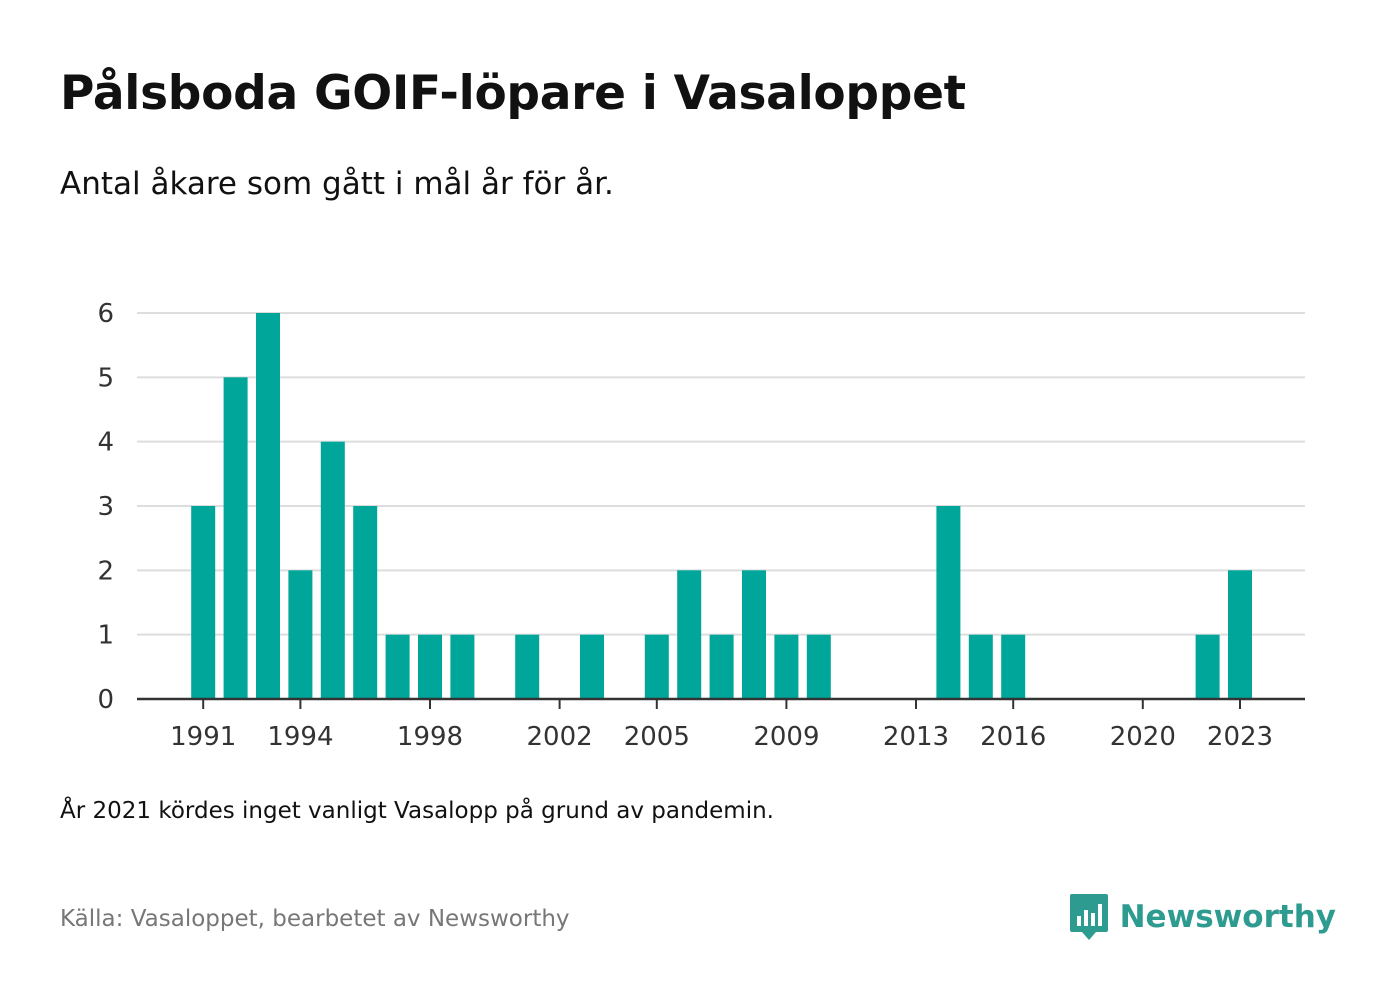 Image resolution: width=1400 pixels, height=1000 pixels. What do you see at coordinates (105, 700) in the screenshot?
I see `y-tick-label-0: 0` at bounding box center [105, 700].